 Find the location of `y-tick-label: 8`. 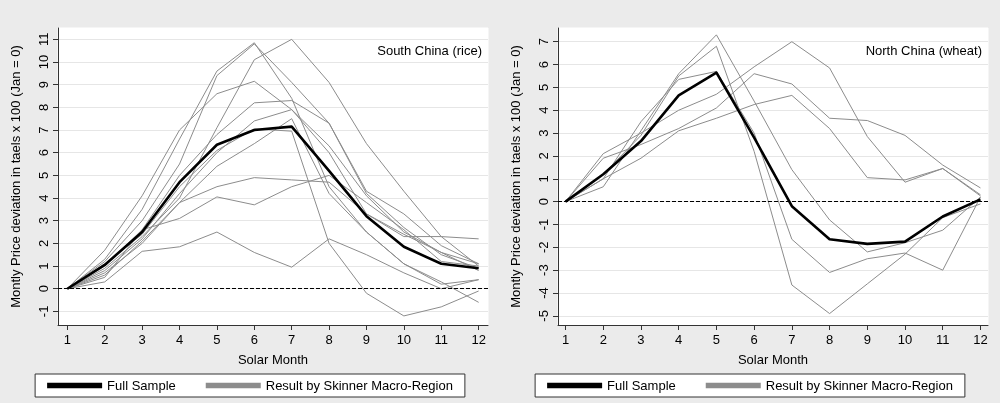

y-tick-label: 8 is located at coordinates (43, 107).